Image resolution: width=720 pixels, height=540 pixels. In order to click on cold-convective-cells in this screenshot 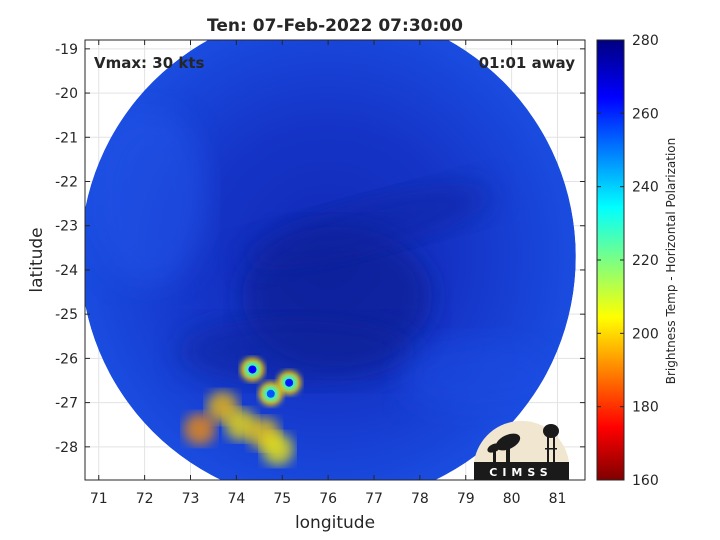, I will do `click(271, 381)`.